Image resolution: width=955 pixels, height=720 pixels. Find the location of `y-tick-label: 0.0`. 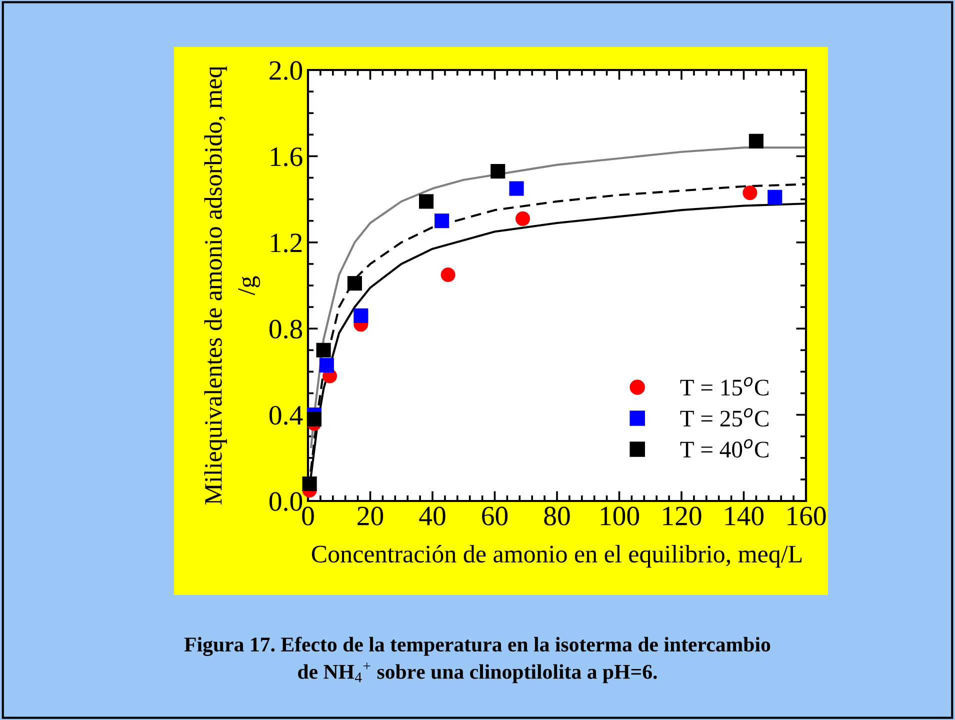

y-tick-label: 0.0 is located at coordinates (285, 502).